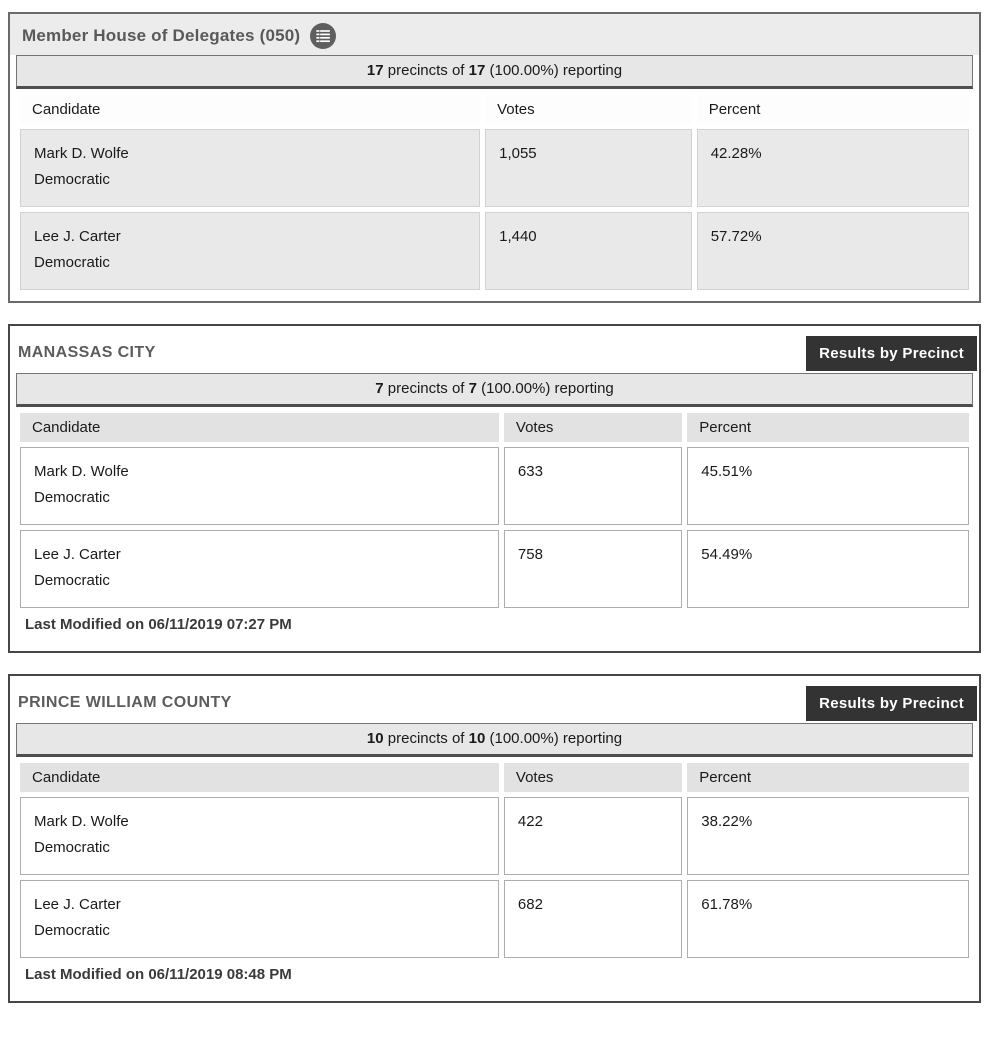 The image size is (988, 1058). Describe the element at coordinates (158, 624) in the screenshot. I see `last-modified: Last Modified on 06/11/2019 07:27 PM` at that location.